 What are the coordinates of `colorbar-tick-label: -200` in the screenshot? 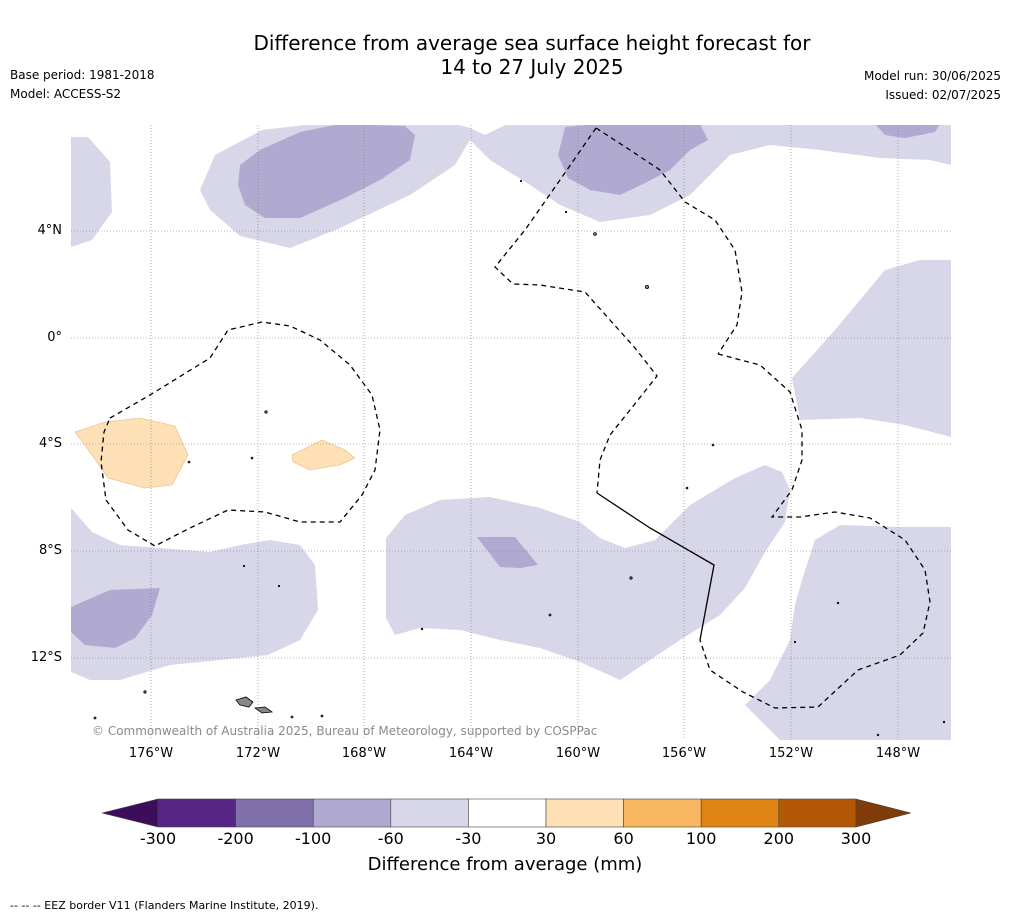 It's located at (235, 838).